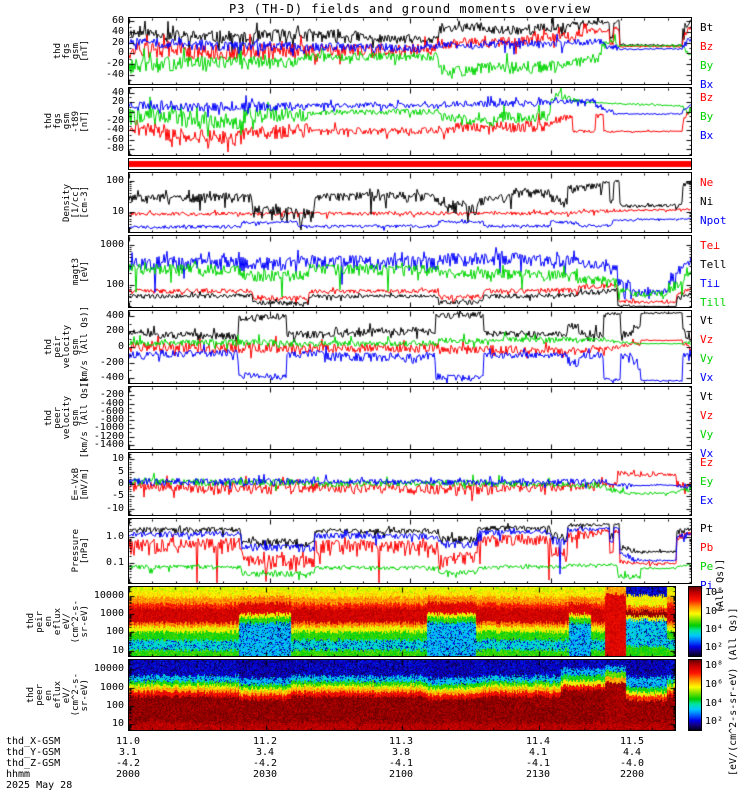  I want to click on panel-fgs-gsm-t89, so click(410, 121).